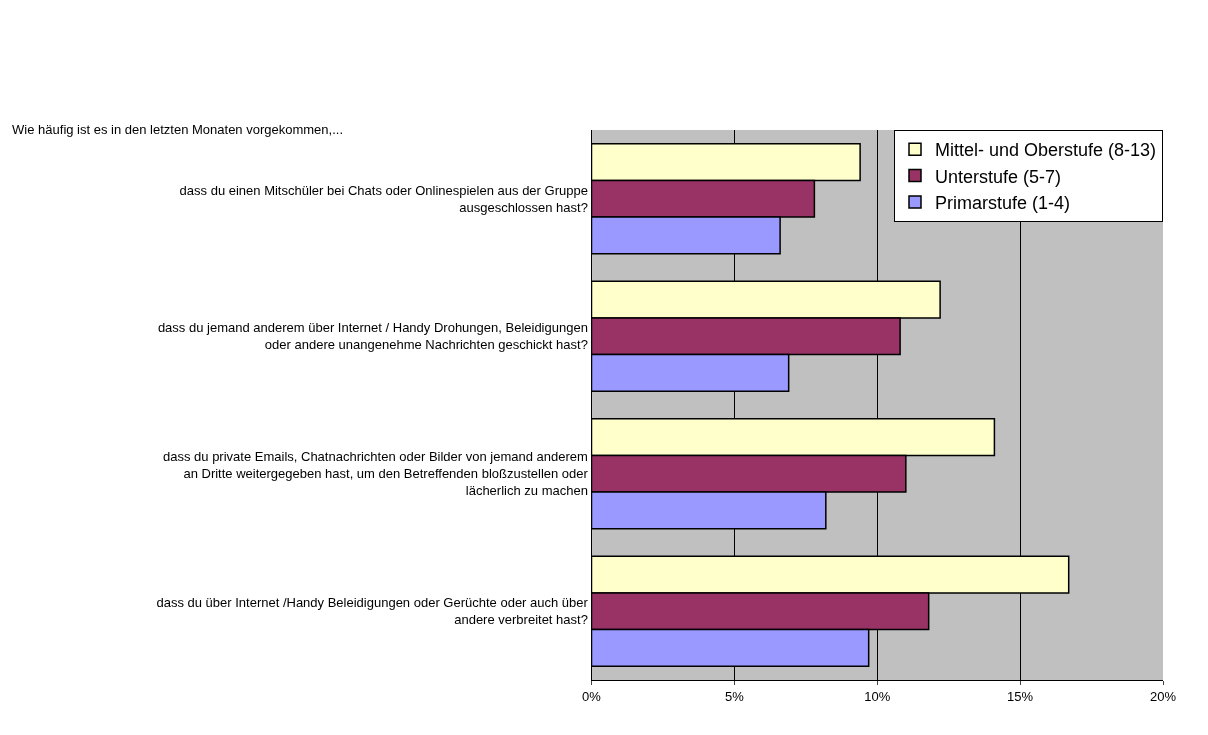 This screenshot has height=735, width=1208. Describe the element at coordinates (1020, 696) in the screenshot. I see `x-tick-label: 15%` at that location.